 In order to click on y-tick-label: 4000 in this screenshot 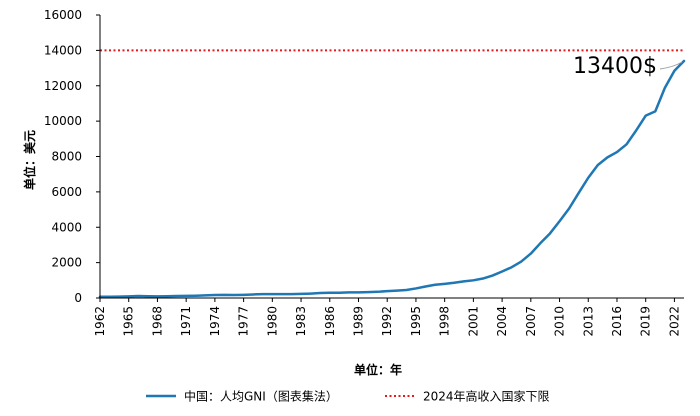, I will do `click(66, 227)`.